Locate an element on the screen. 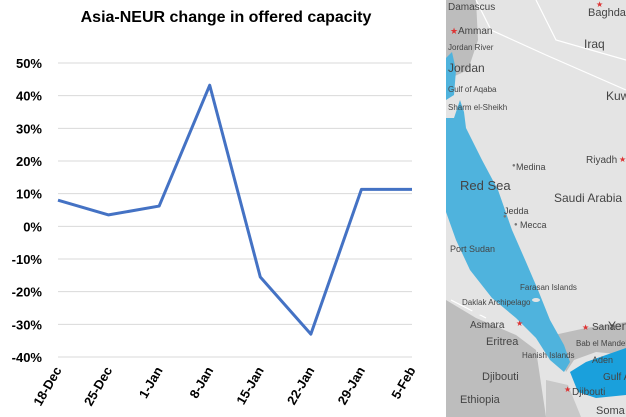 This screenshot has height=417, width=626. map-label-djibouti-country: Djibouti is located at coordinates (500, 377).